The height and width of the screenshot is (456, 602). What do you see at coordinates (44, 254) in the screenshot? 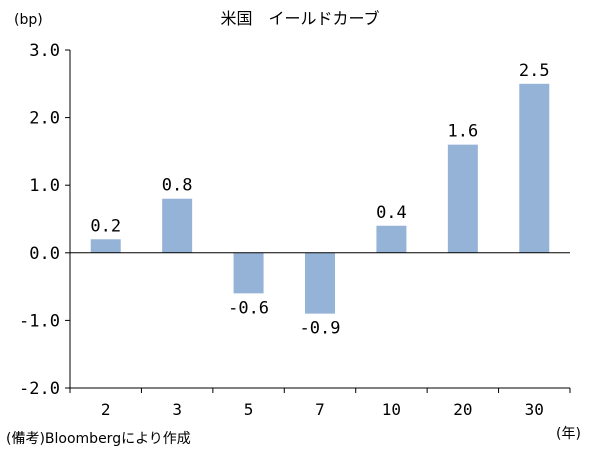
I see `y-tick-label: 0.0` at bounding box center [44, 254].